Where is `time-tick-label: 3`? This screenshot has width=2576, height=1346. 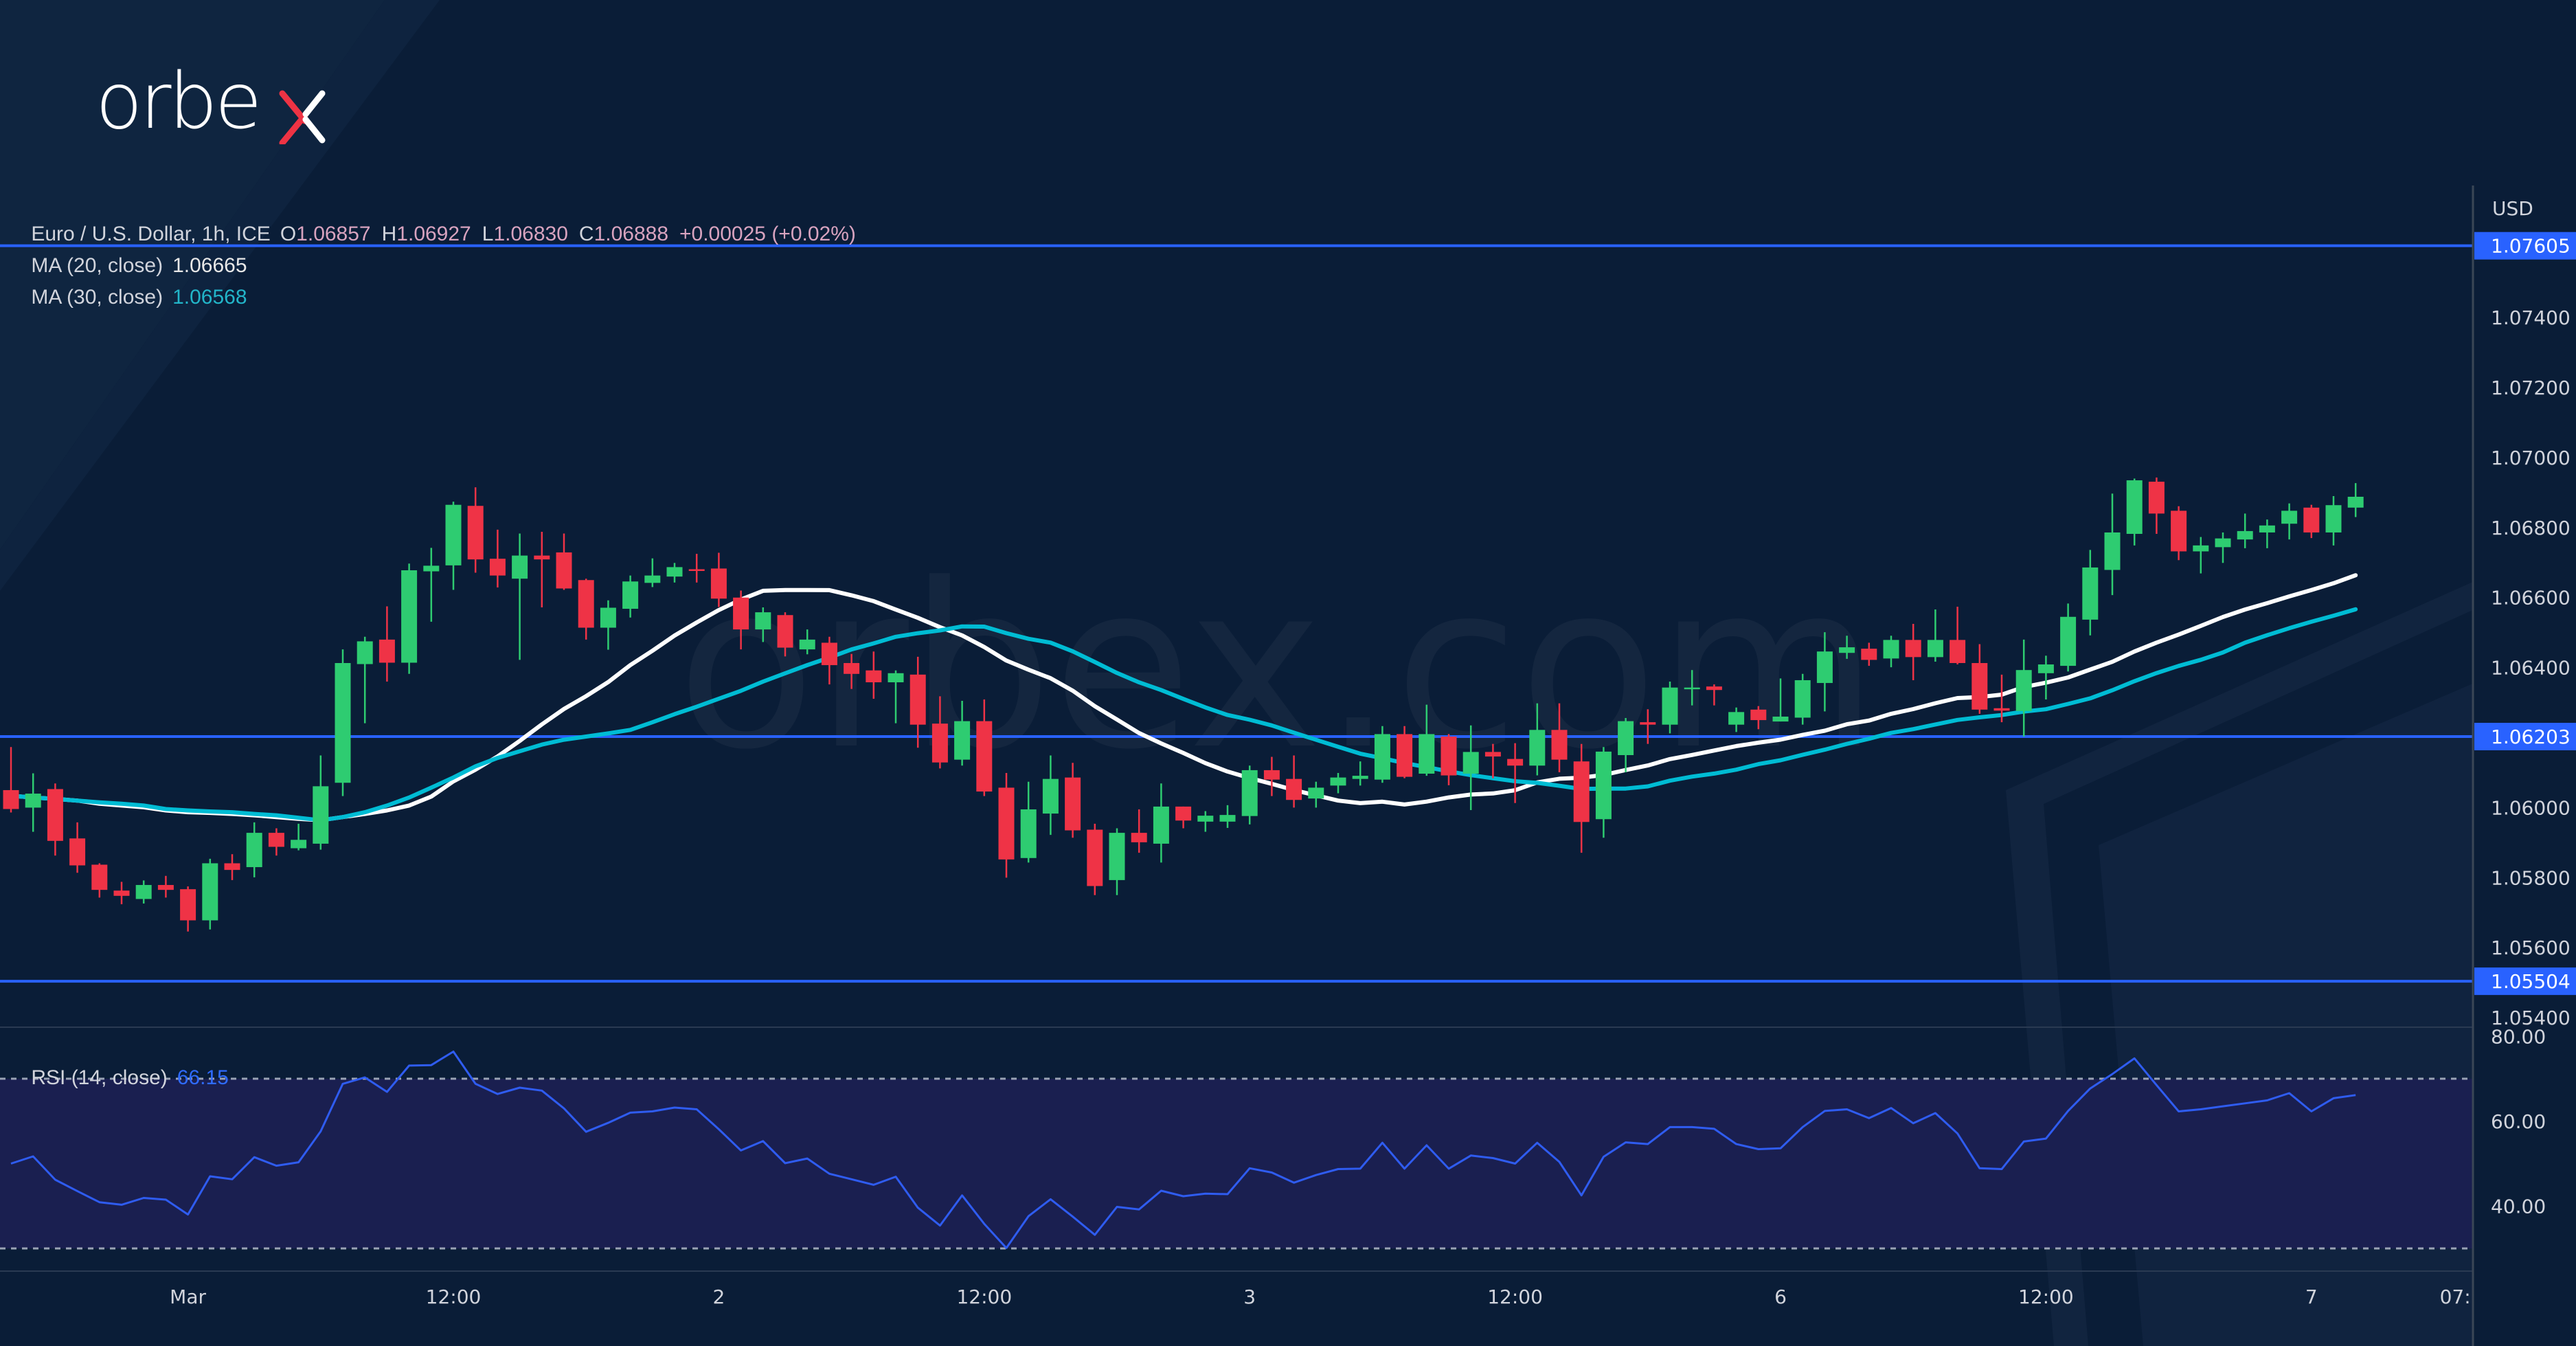 time-tick-label: 3 is located at coordinates (1249, 1297).